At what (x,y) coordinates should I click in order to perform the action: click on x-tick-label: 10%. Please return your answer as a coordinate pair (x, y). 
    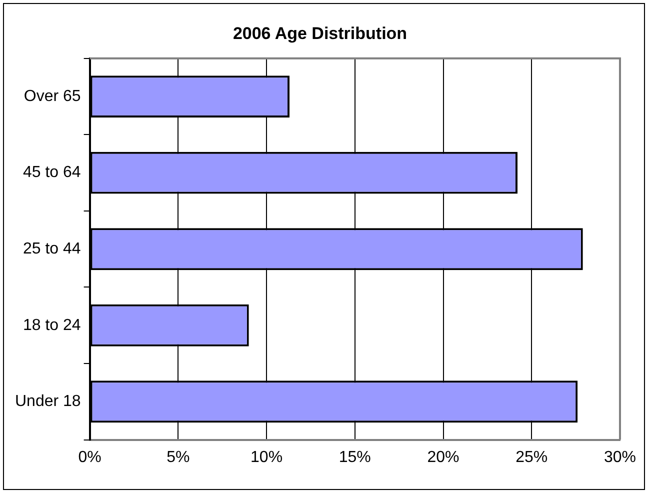
    Looking at the image, I should click on (266, 457).